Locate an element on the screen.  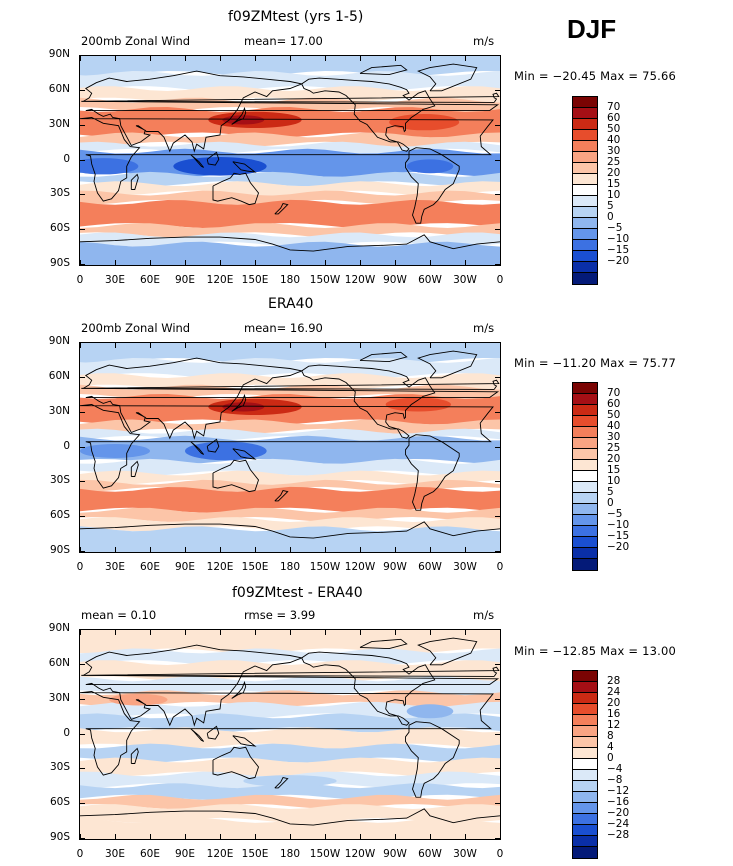
colorbar-level-label: 4 is located at coordinates (610, 747).